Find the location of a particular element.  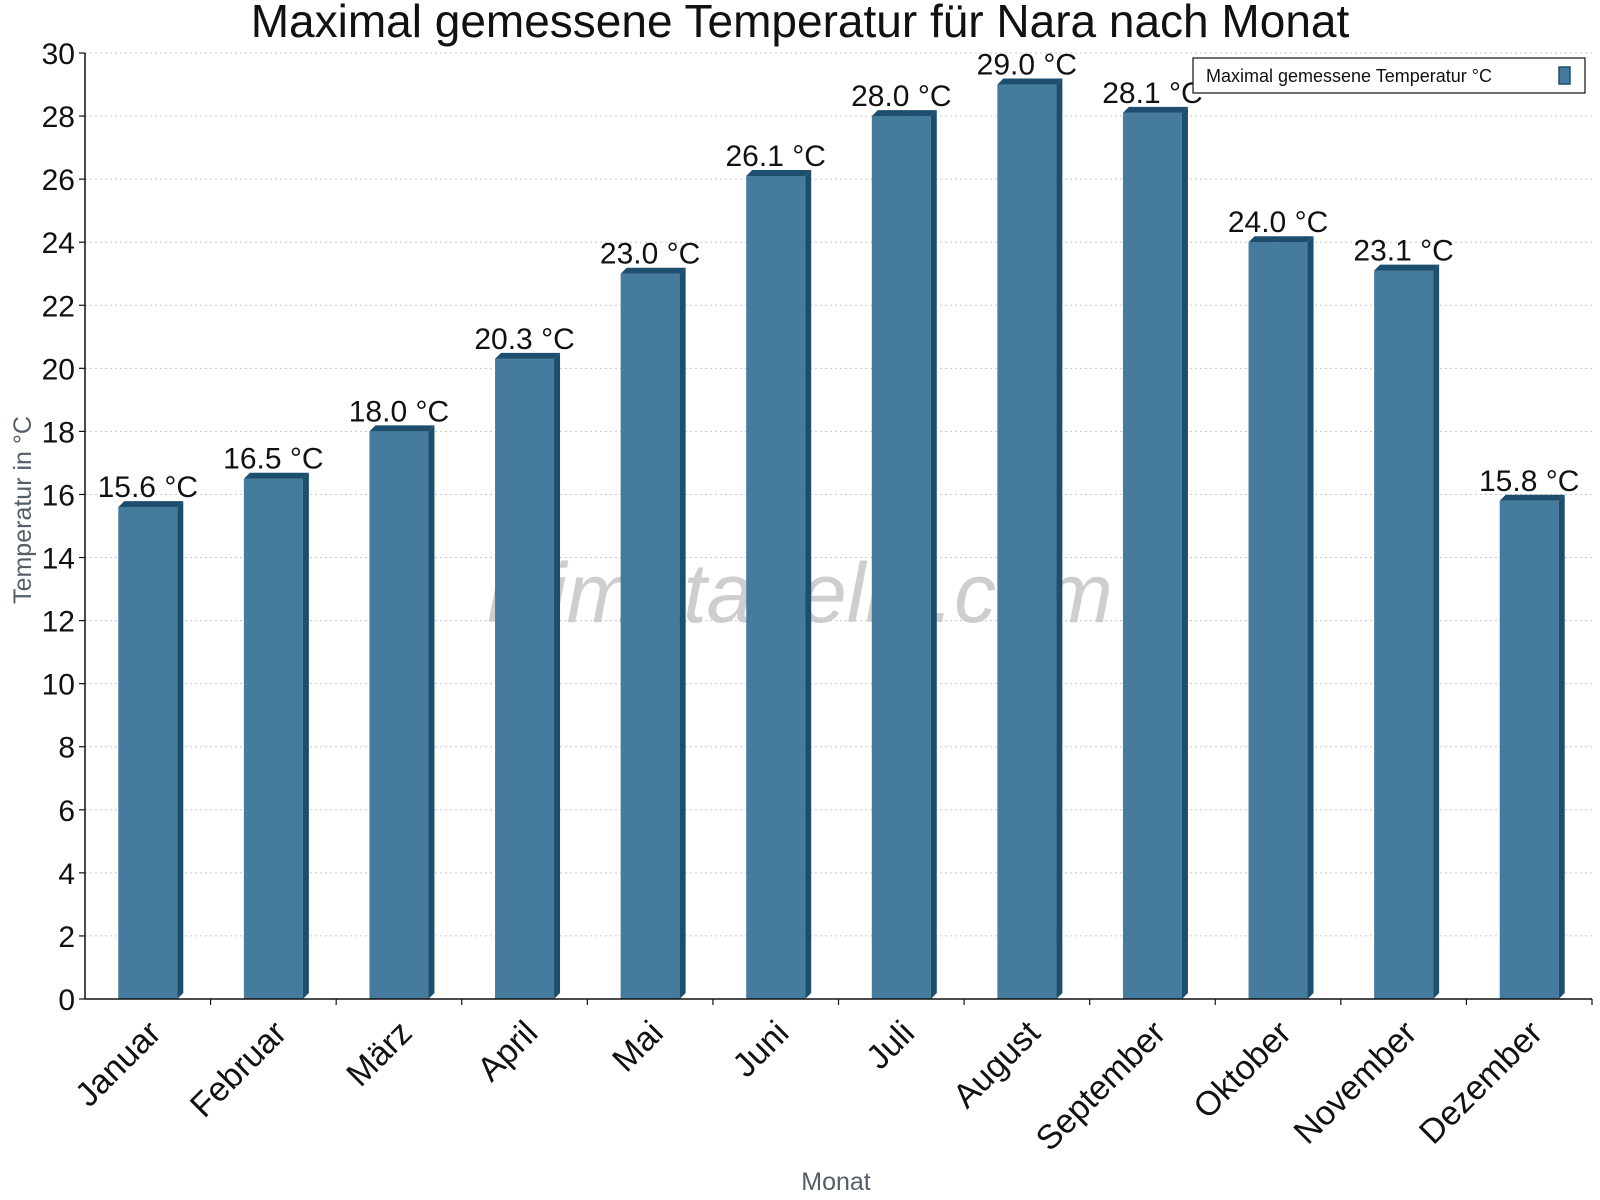

x-tick-label: Januar is located at coordinates (118, 1064).